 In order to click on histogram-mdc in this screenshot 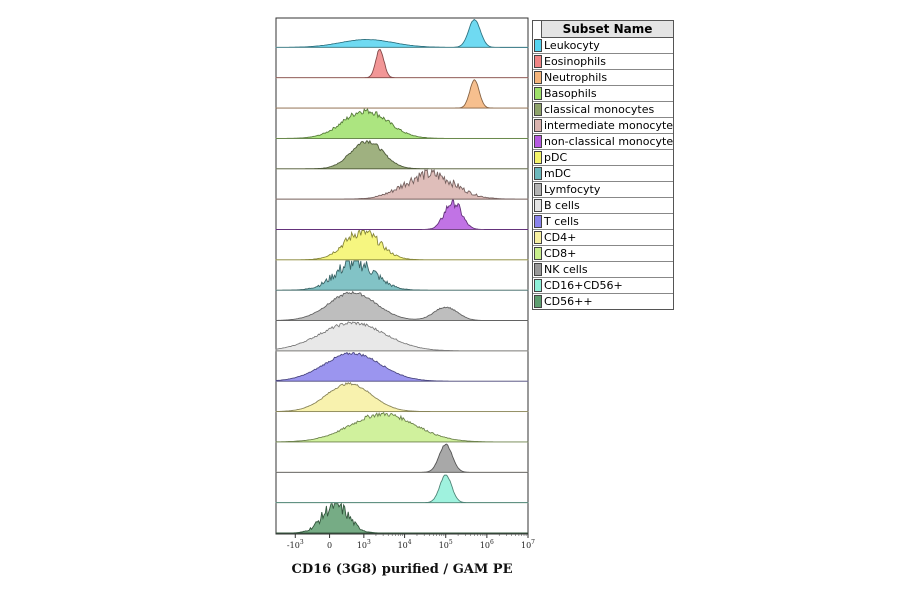, I will do `click(402, 275)`.